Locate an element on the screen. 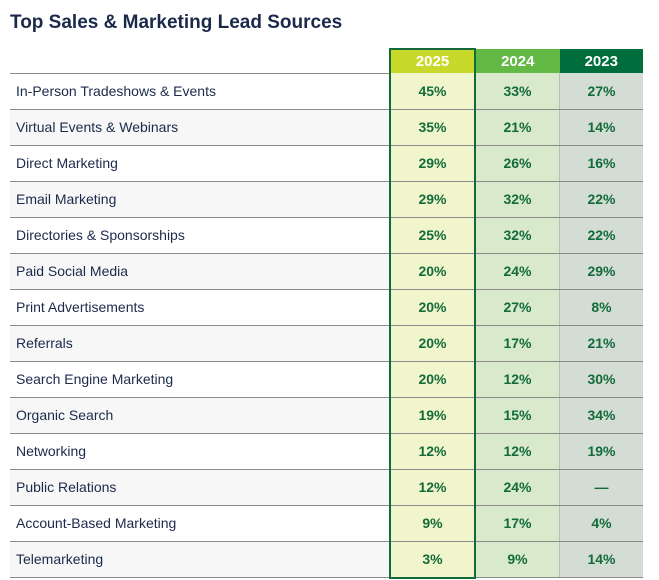 The image size is (659, 580). row-label: Email Marketing is located at coordinates (200, 199).